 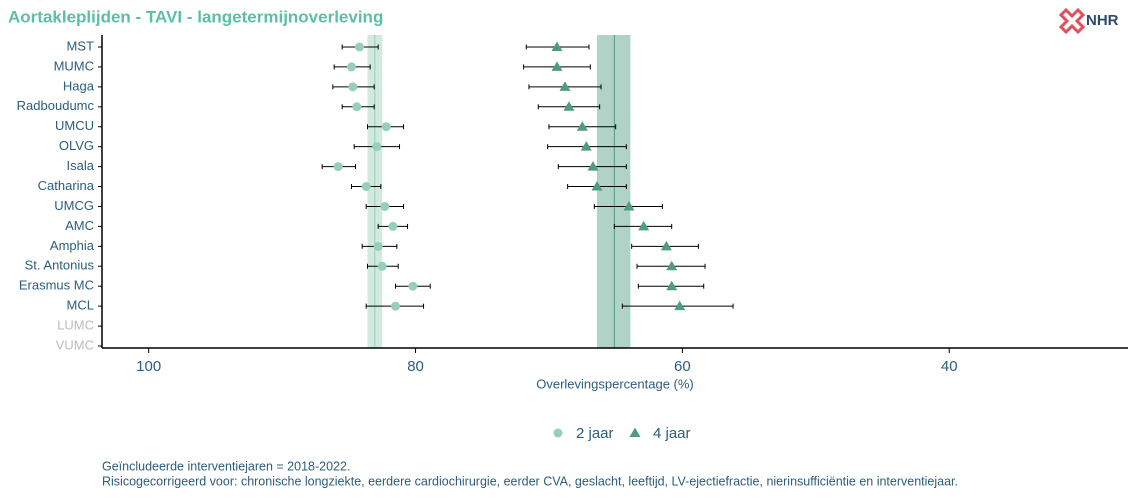 I want to click on x-tick-label: 80, so click(x=415, y=366).